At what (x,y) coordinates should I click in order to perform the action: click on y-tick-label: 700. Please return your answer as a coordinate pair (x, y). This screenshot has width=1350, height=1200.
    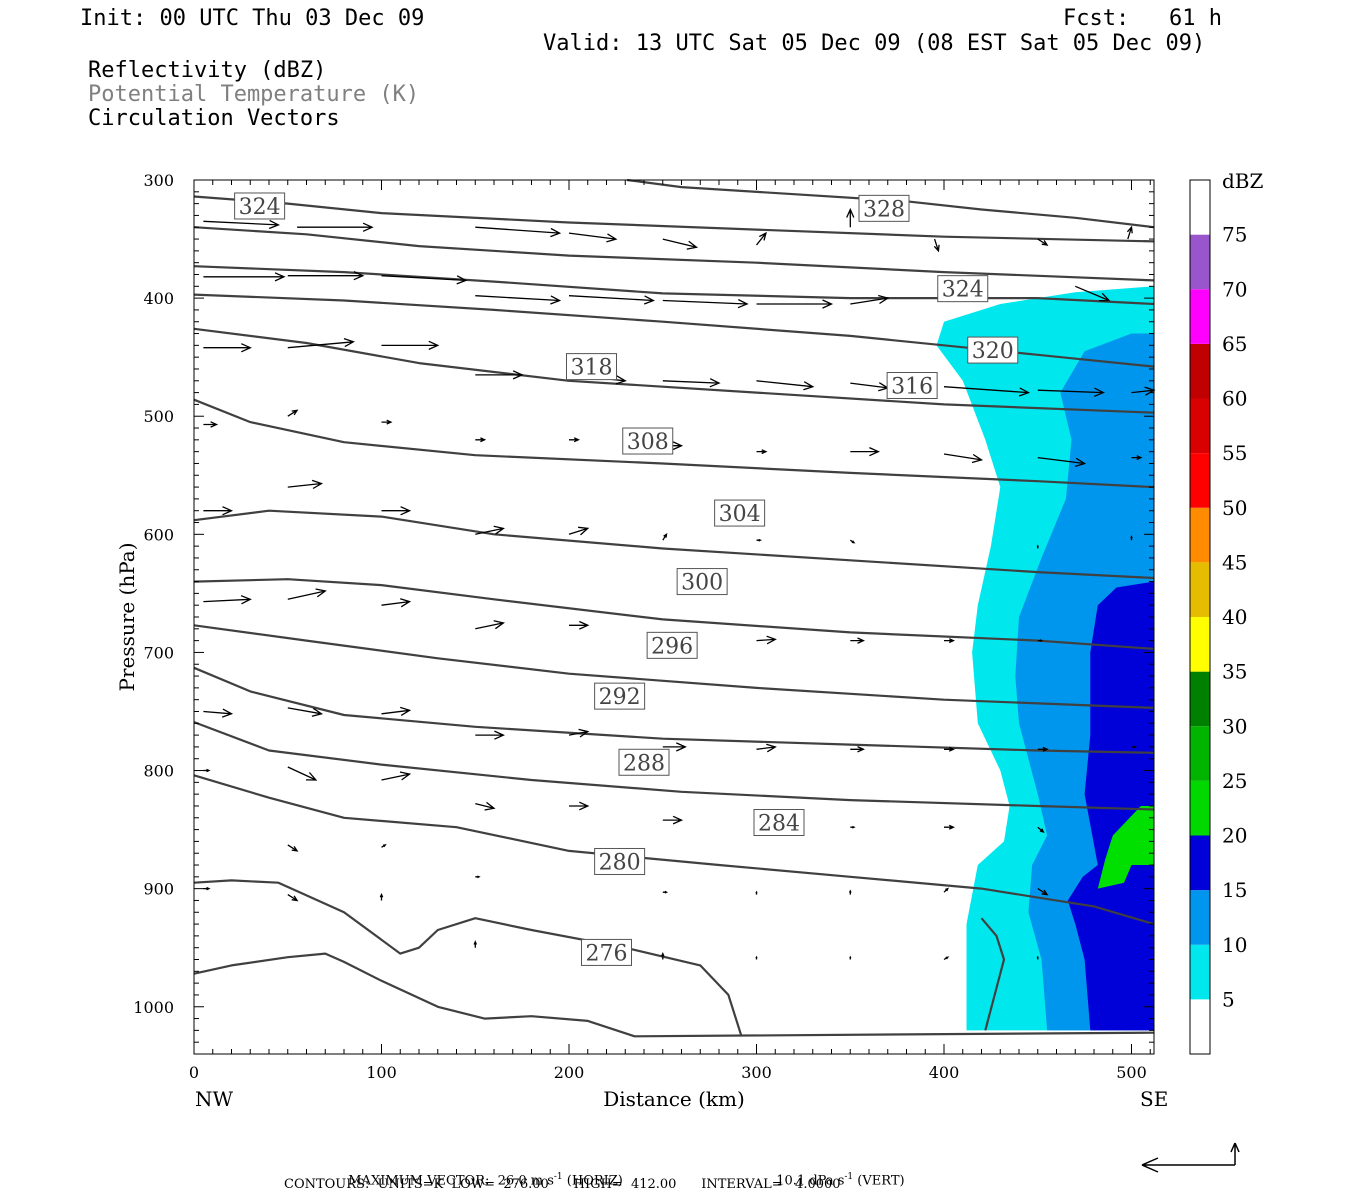
    Looking at the image, I should click on (158, 652).